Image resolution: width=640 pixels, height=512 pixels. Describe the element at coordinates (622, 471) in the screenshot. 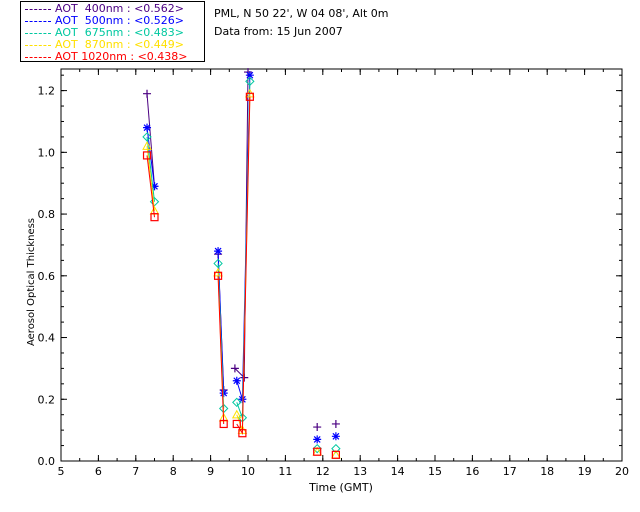

I see `x-tick-label: 20` at that location.